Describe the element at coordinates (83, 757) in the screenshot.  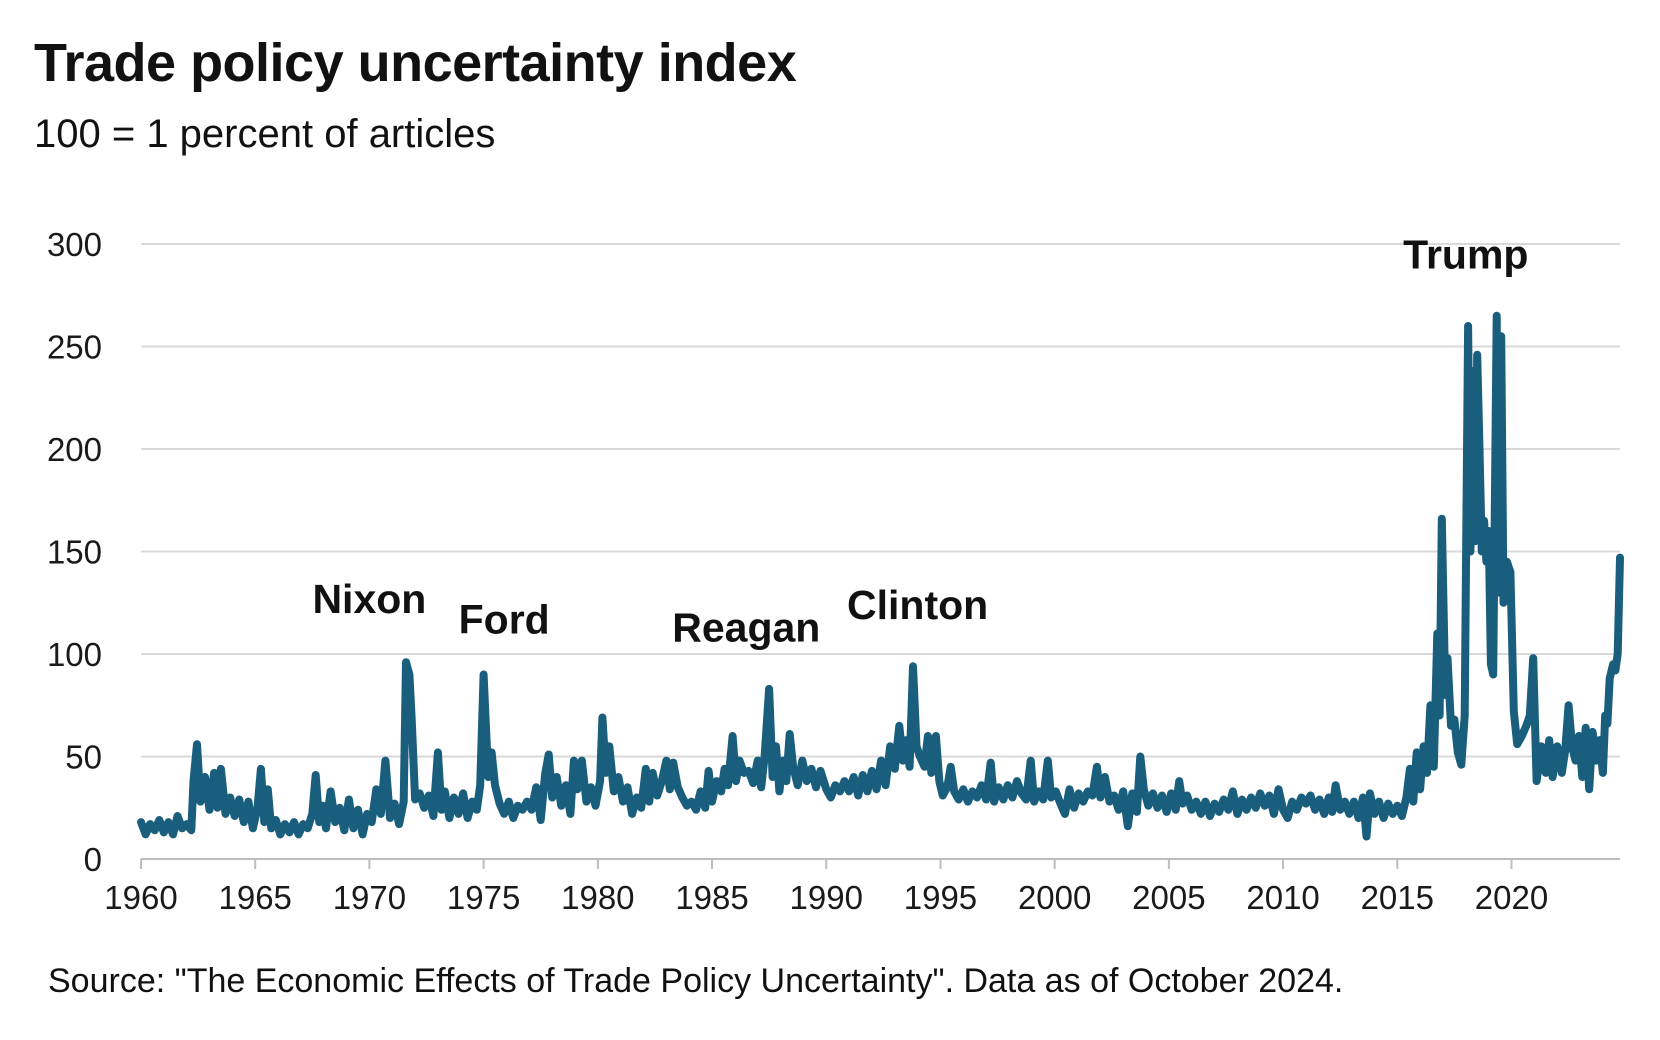
I see `y-tick-label: 50` at that location.